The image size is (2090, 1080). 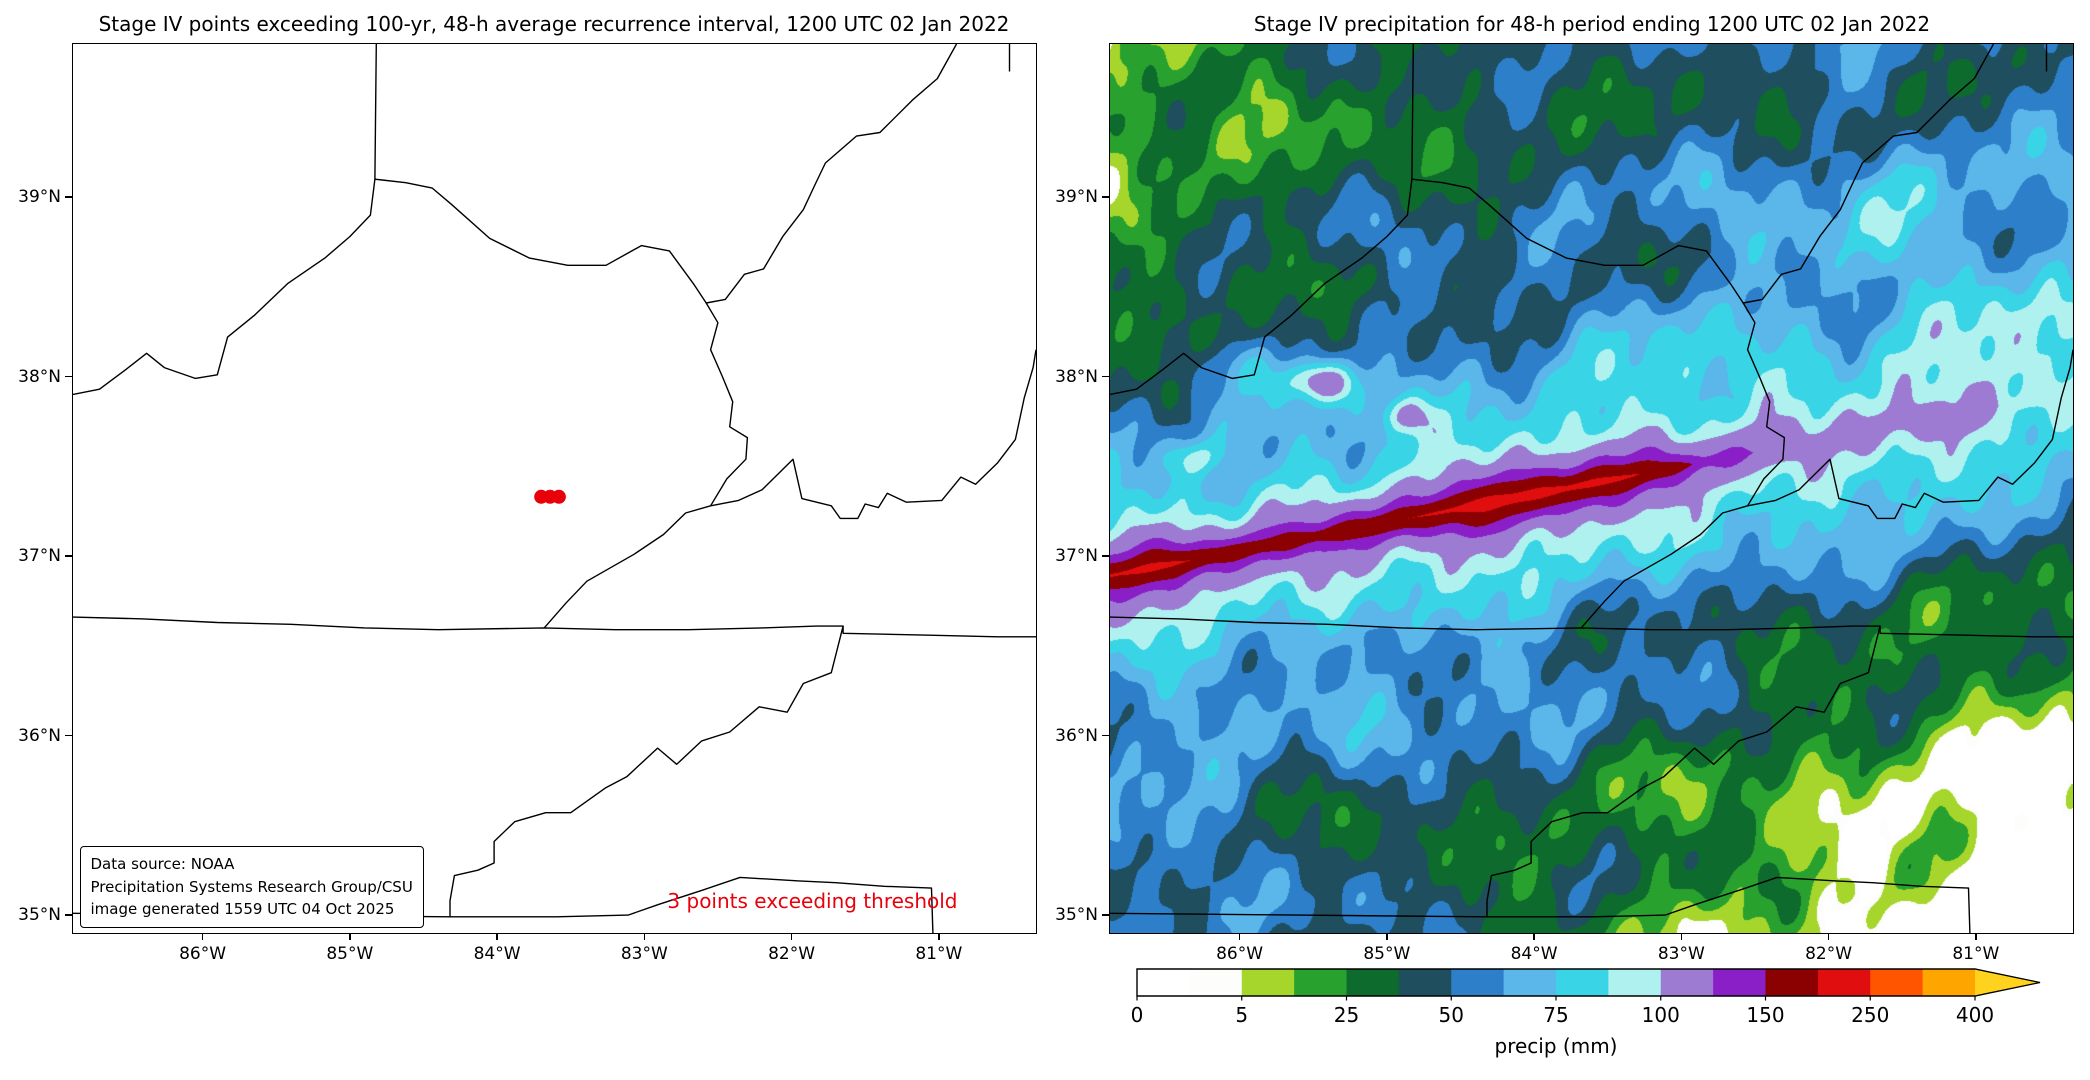 What do you see at coordinates (2007, 982) in the screenshot?
I see `colorbar-extend-arrow` at bounding box center [2007, 982].